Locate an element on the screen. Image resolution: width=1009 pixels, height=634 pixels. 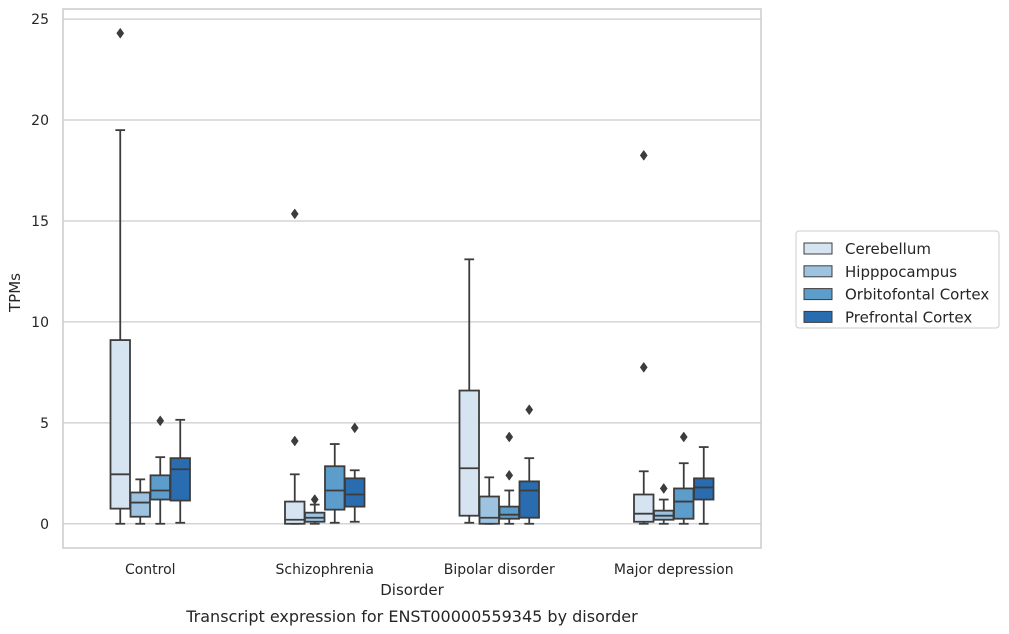
legend-frame is located at coordinates (897, 279).